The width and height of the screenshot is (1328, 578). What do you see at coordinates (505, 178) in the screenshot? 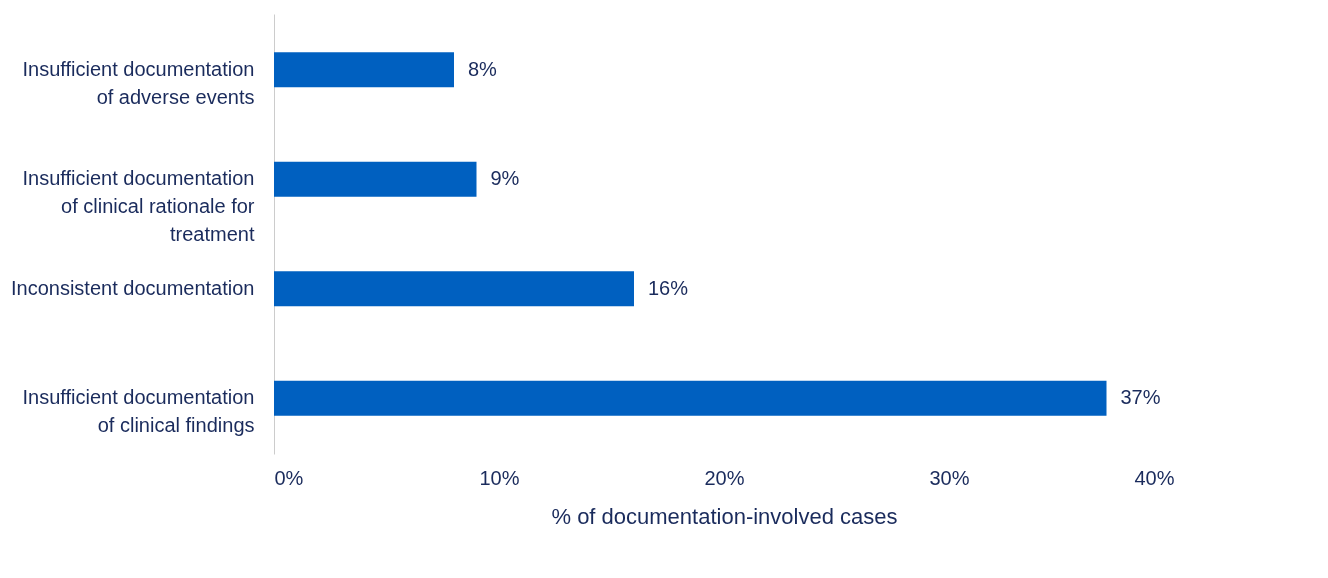
I see `data-label: 9%` at bounding box center [505, 178].